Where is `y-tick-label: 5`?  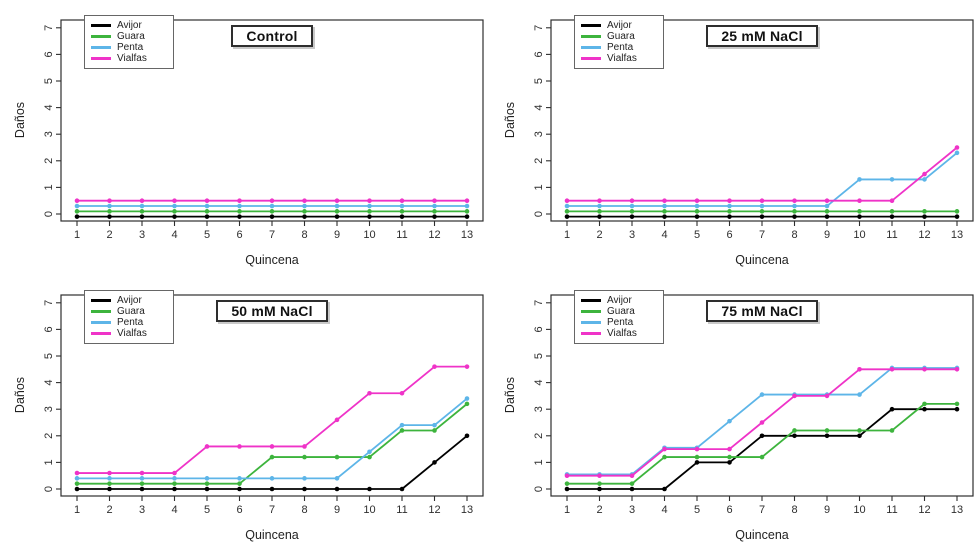 y-tick-label: 5 is located at coordinates (49, 356).